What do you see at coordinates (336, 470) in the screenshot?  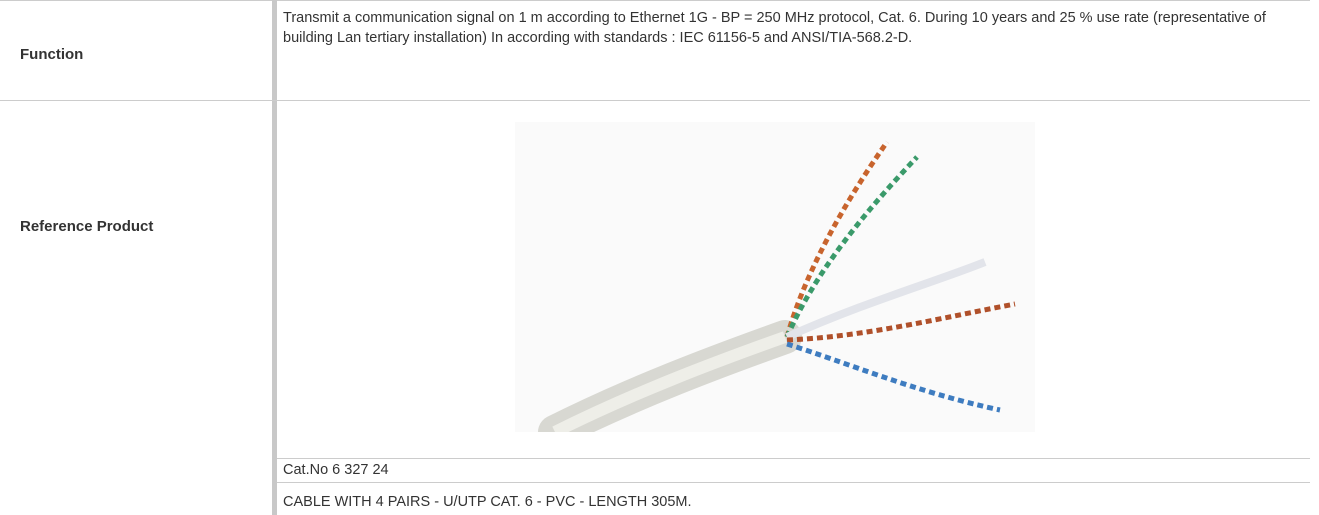 I see `cat-no: Cat.No 6 327 24` at bounding box center [336, 470].